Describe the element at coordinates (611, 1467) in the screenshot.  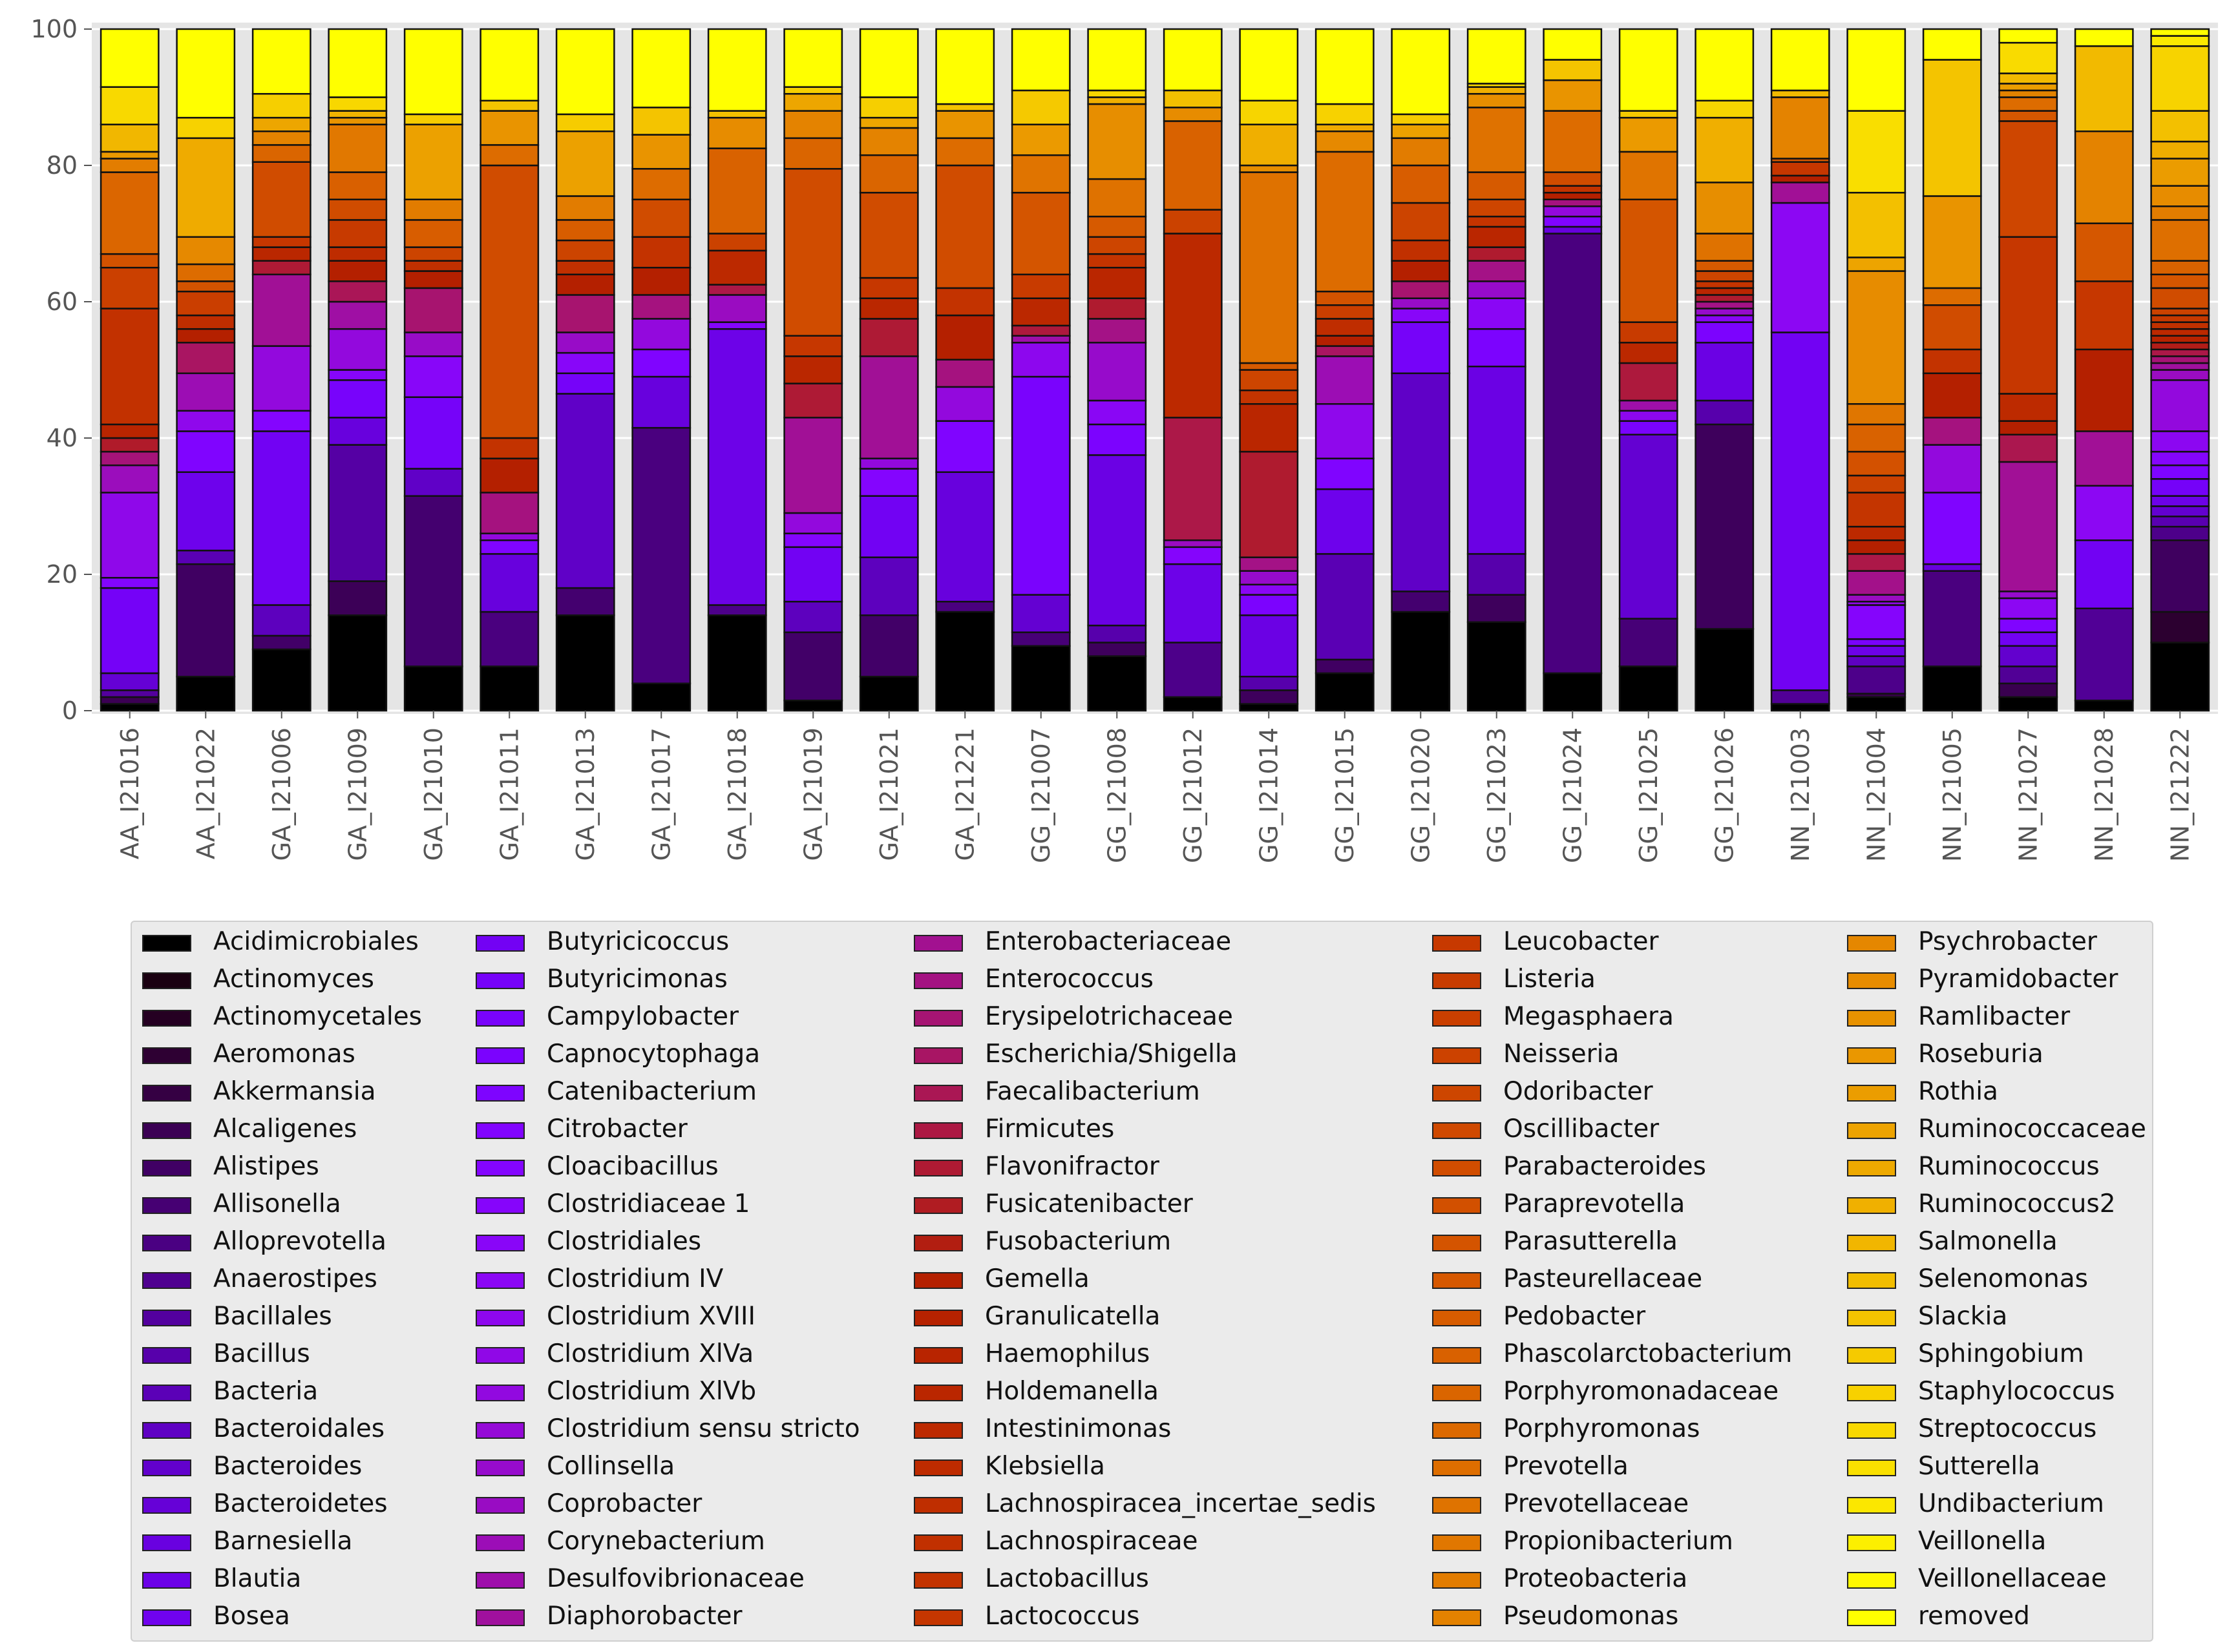
I see `legend-label: Collinsella` at that location.